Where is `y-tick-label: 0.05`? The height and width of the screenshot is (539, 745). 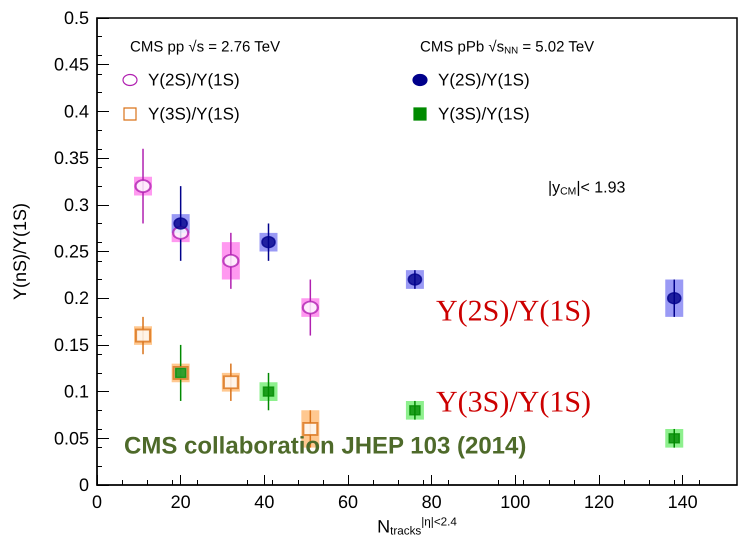 y-tick-label: 0.05 is located at coordinates (71, 438).